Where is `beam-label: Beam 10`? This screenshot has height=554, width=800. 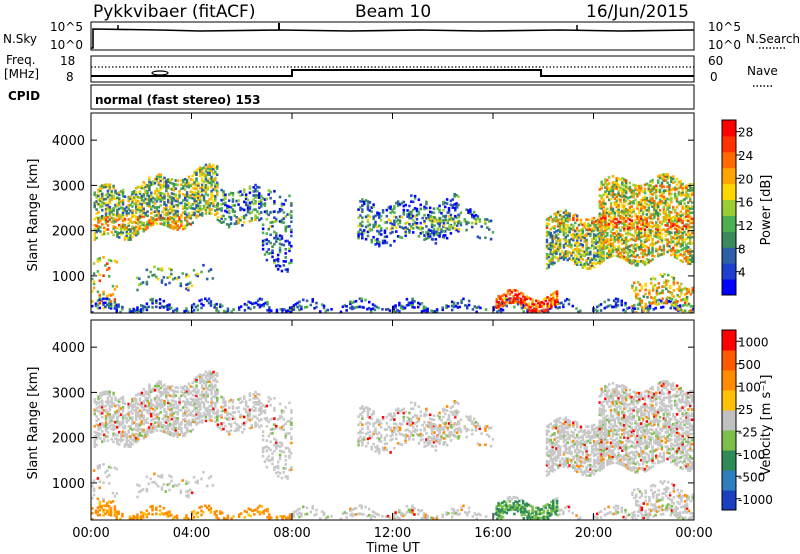 beam-label: Beam 10 is located at coordinates (393, 12).